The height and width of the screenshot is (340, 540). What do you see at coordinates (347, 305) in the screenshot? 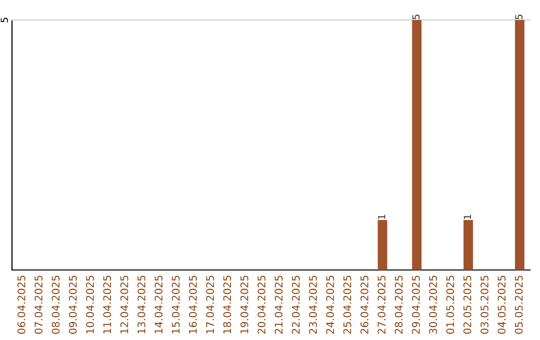
I see `x-tick-label: 25.04.2025` at bounding box center [347, 305].